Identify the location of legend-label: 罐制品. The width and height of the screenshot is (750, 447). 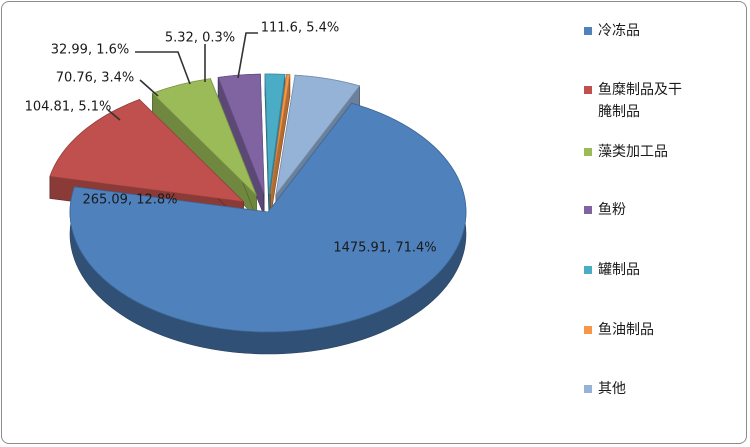
(619, 270).